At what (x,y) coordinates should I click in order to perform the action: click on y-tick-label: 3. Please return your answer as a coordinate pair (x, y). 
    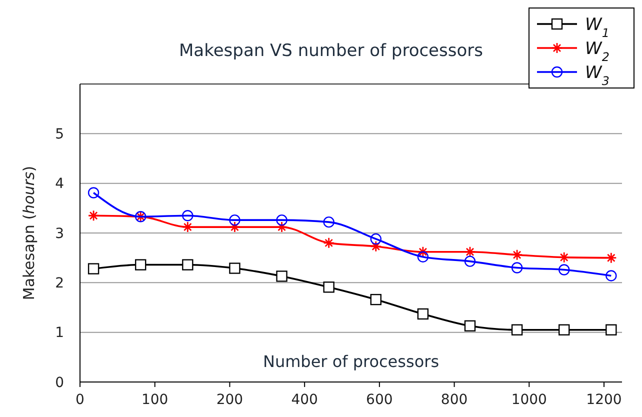
    Looking at the image, I should click on (59, 234).